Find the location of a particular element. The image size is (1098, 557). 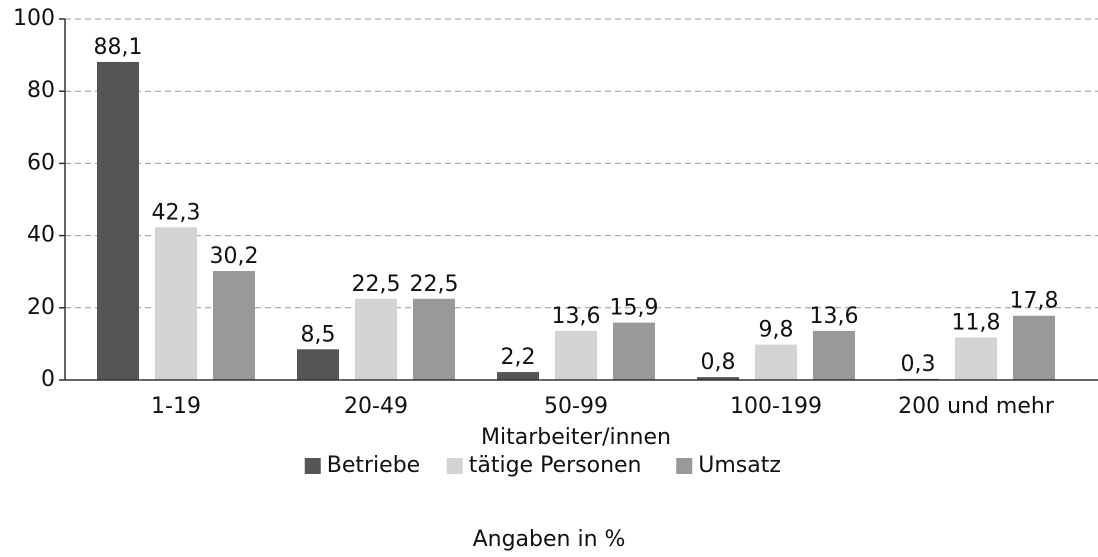

value-label: 30,2 is located at coordinates (234, 256).